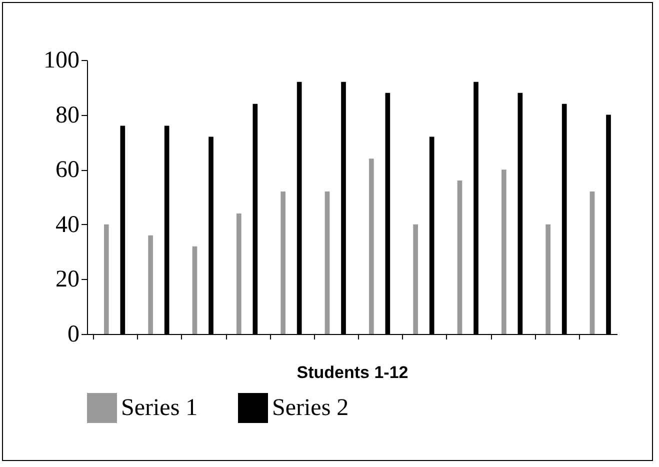  What do you see at coordinates (68, 115) in the screenshot?
I see `y-tick-label: 80` at bounding box center [68, 115].